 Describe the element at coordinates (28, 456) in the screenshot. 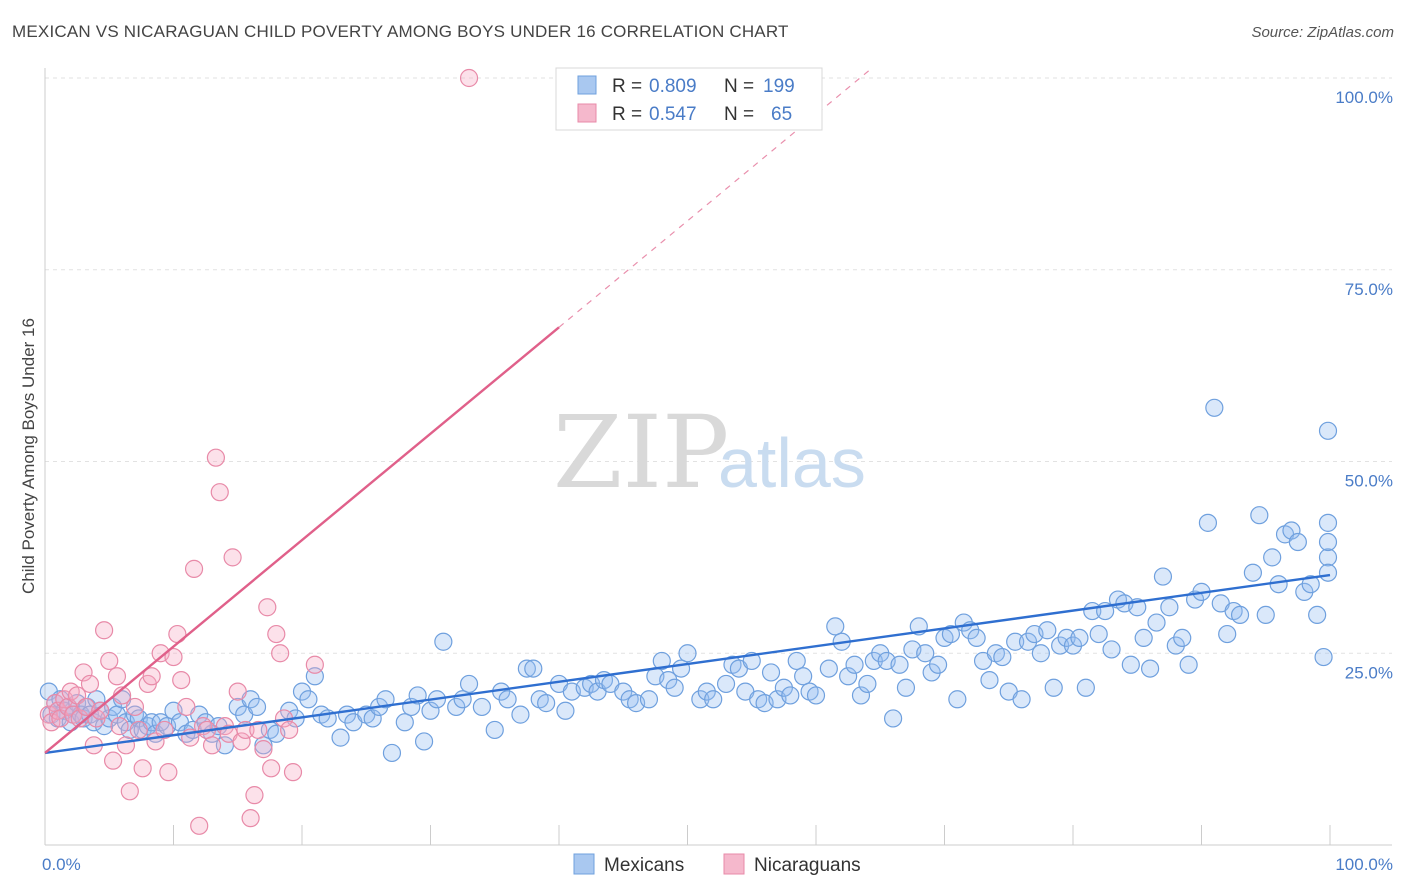

I see `y-axis-label: Child Poverty Among Boys Under 16` at that location.